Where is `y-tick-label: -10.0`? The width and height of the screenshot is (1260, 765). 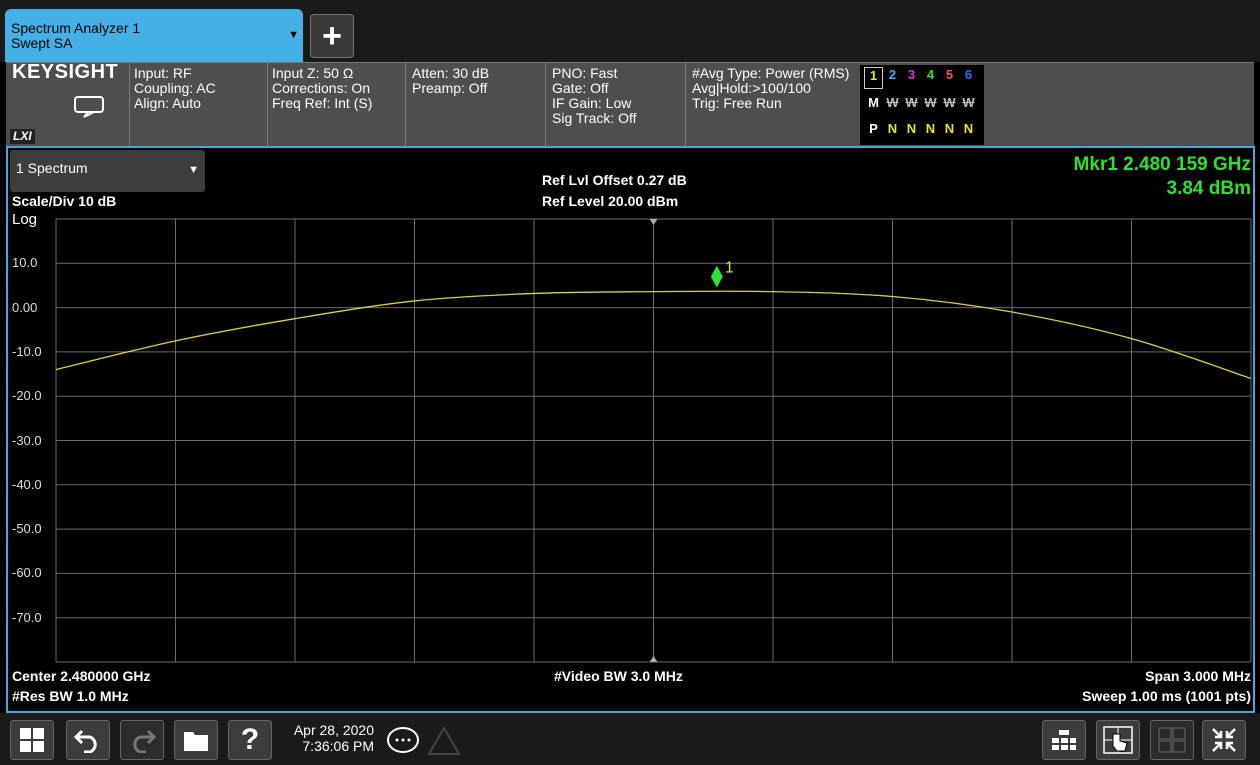 y-tick-label: -10.0 is located at coordinates (27, 351).